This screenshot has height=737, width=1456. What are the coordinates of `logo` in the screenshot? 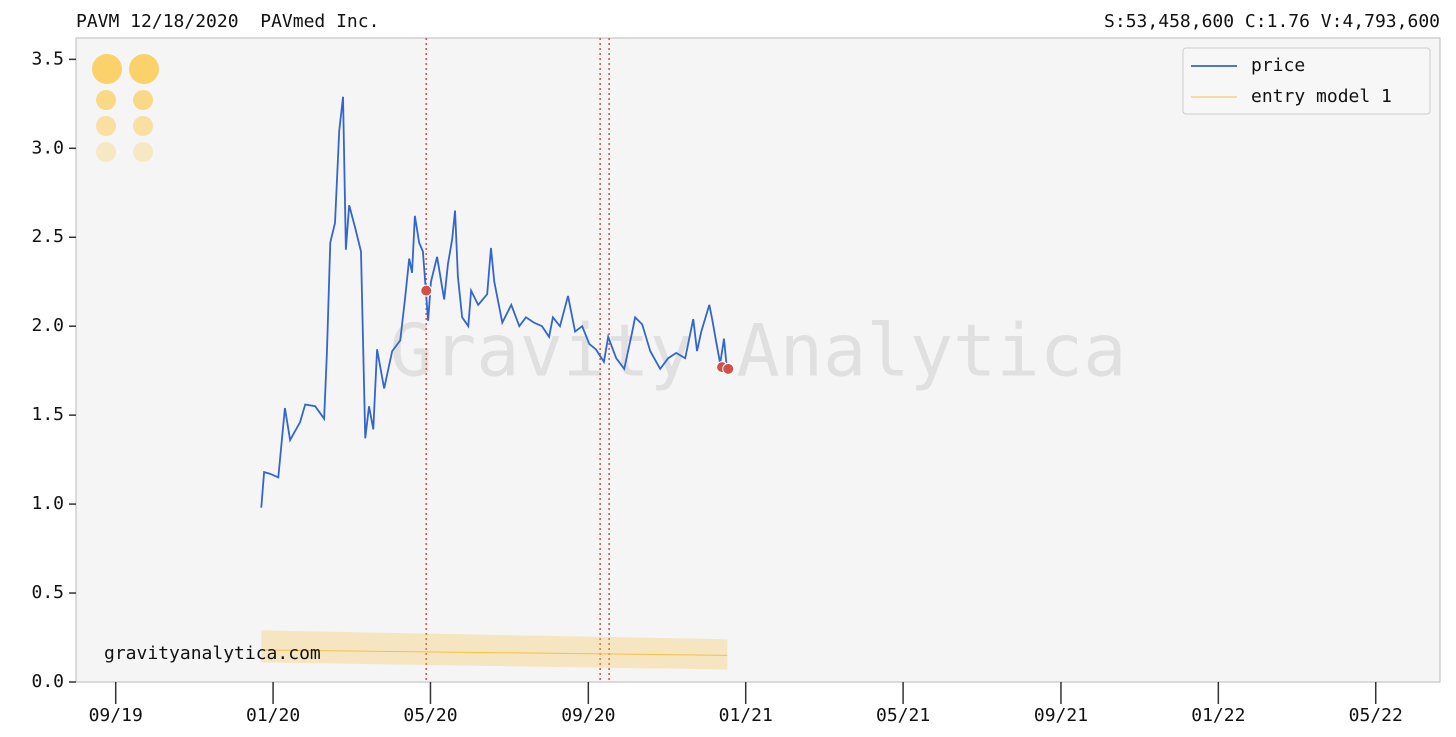 It's located at (125, 108).